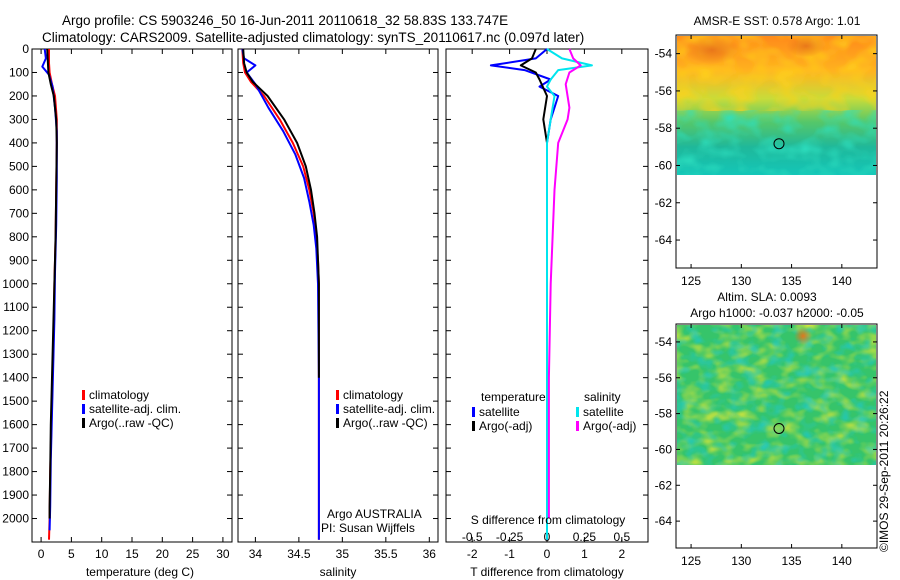  What do you see at coordinates (386, 554) in the screenshot?
I see `salinity-xtick-label: 35.5` at bounding box center [386, 554].